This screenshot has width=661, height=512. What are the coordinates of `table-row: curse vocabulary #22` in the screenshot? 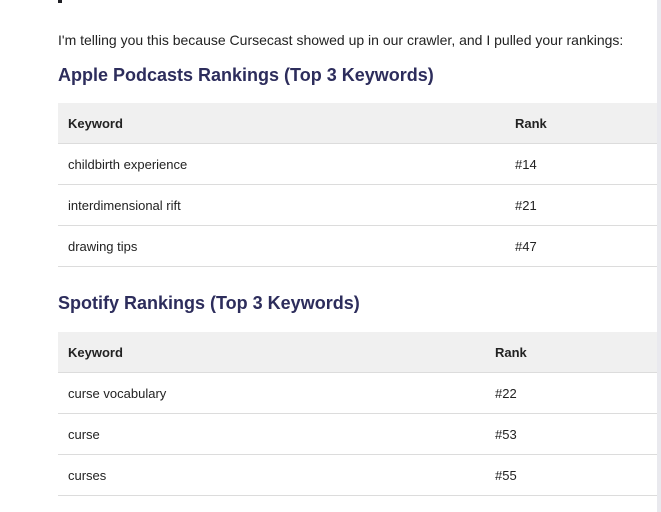 It's located at (357, 393).